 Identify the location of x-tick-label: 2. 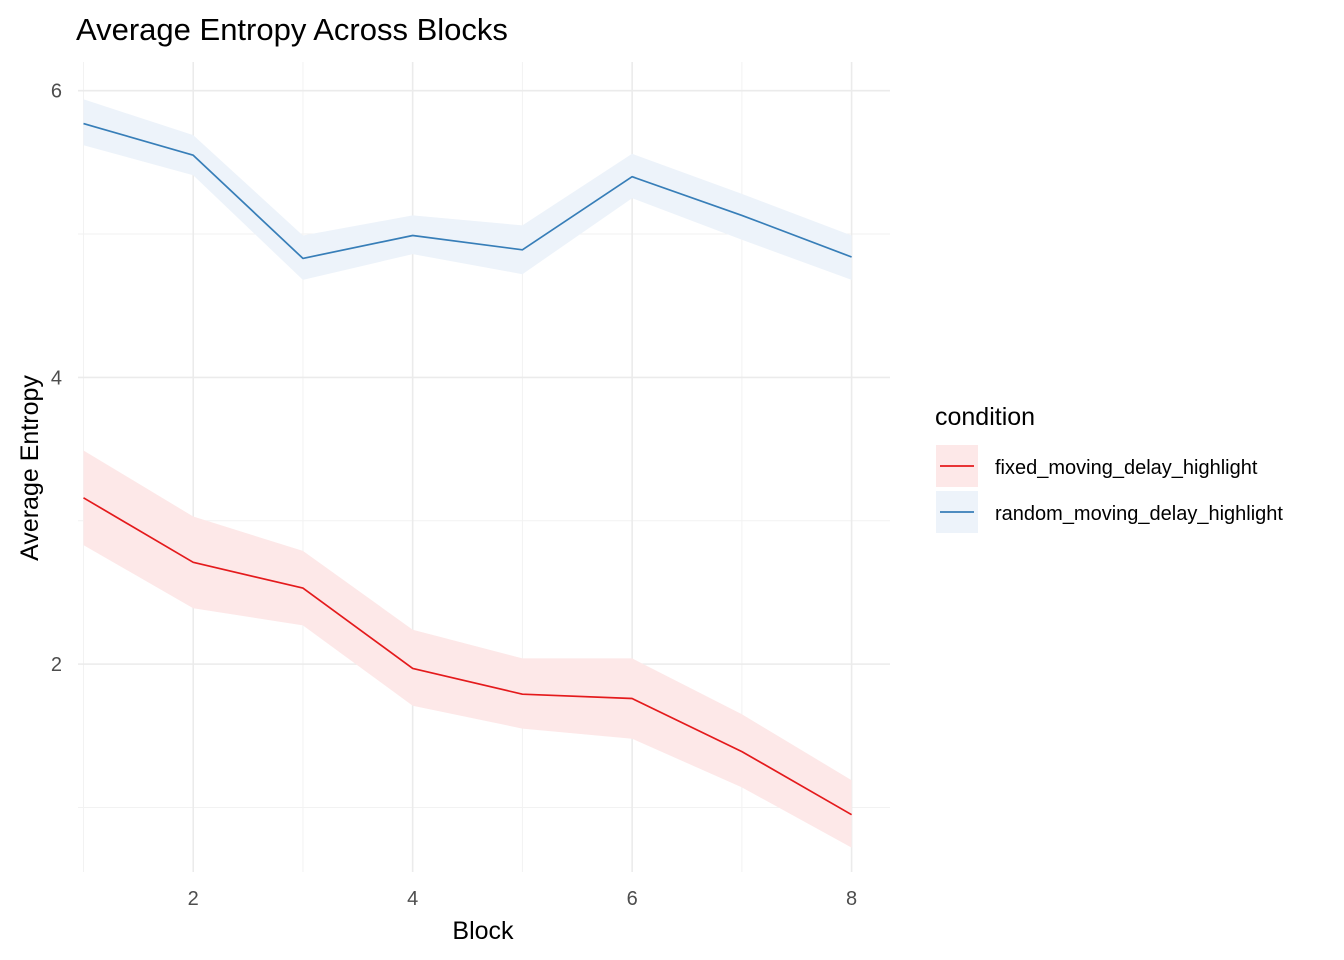
(193, 899).